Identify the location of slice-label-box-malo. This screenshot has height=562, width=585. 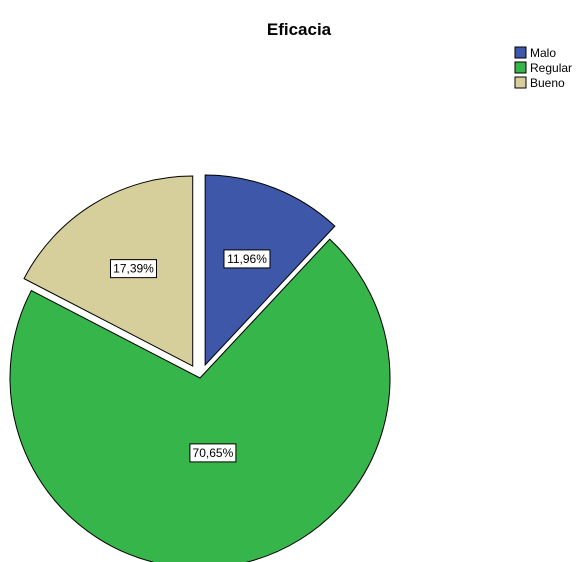
(247, 259).